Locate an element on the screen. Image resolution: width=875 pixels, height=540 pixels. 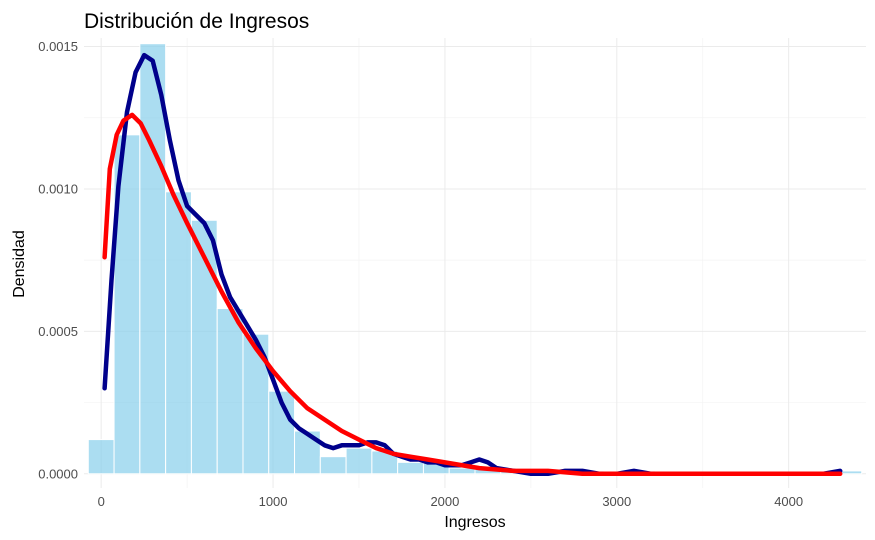
y-tick-label: 0.0000 is located at coordinates (58, 473).